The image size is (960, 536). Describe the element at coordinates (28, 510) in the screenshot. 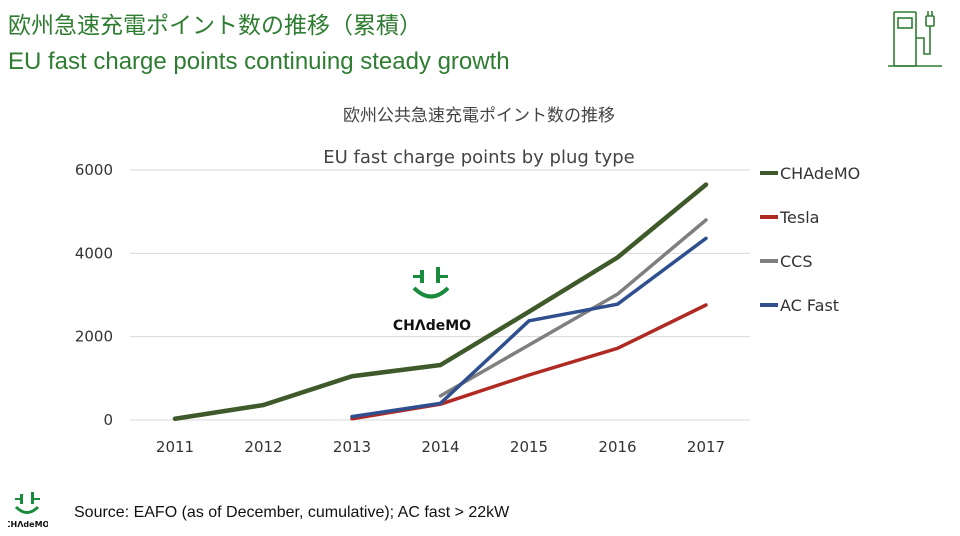

I see `chademo-logo: CHΛdeMO` at that location.